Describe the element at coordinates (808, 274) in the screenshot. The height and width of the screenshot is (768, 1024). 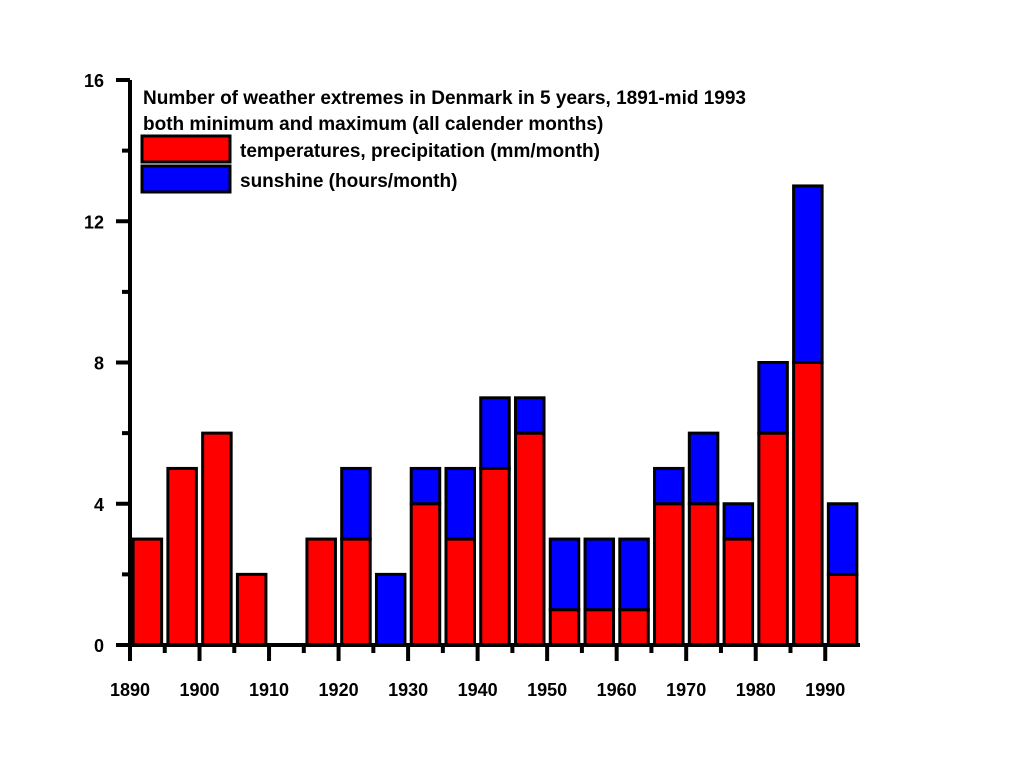
I see `bar-sunshine-1986` at that location.